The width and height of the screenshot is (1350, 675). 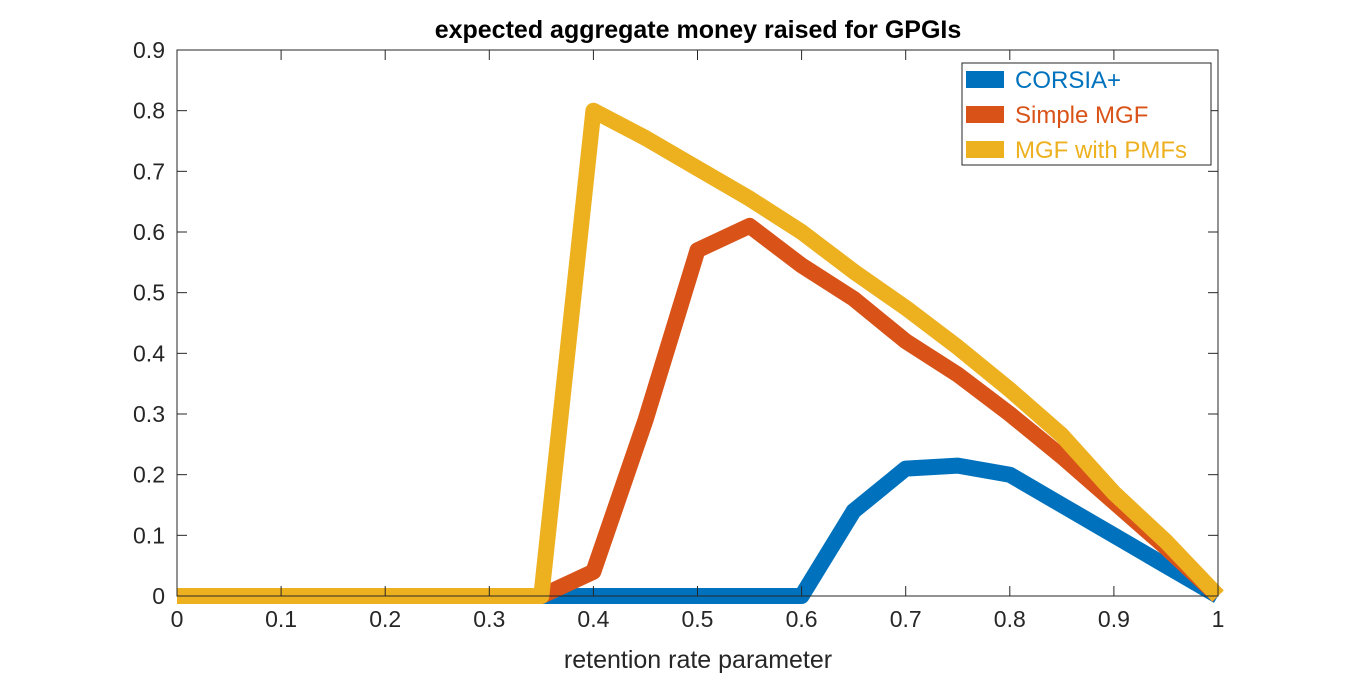 What do you see at coordinates (149, 232) in the screenshot?
I see `y-tick-label: 0.6` at bounding box center [149, 232].